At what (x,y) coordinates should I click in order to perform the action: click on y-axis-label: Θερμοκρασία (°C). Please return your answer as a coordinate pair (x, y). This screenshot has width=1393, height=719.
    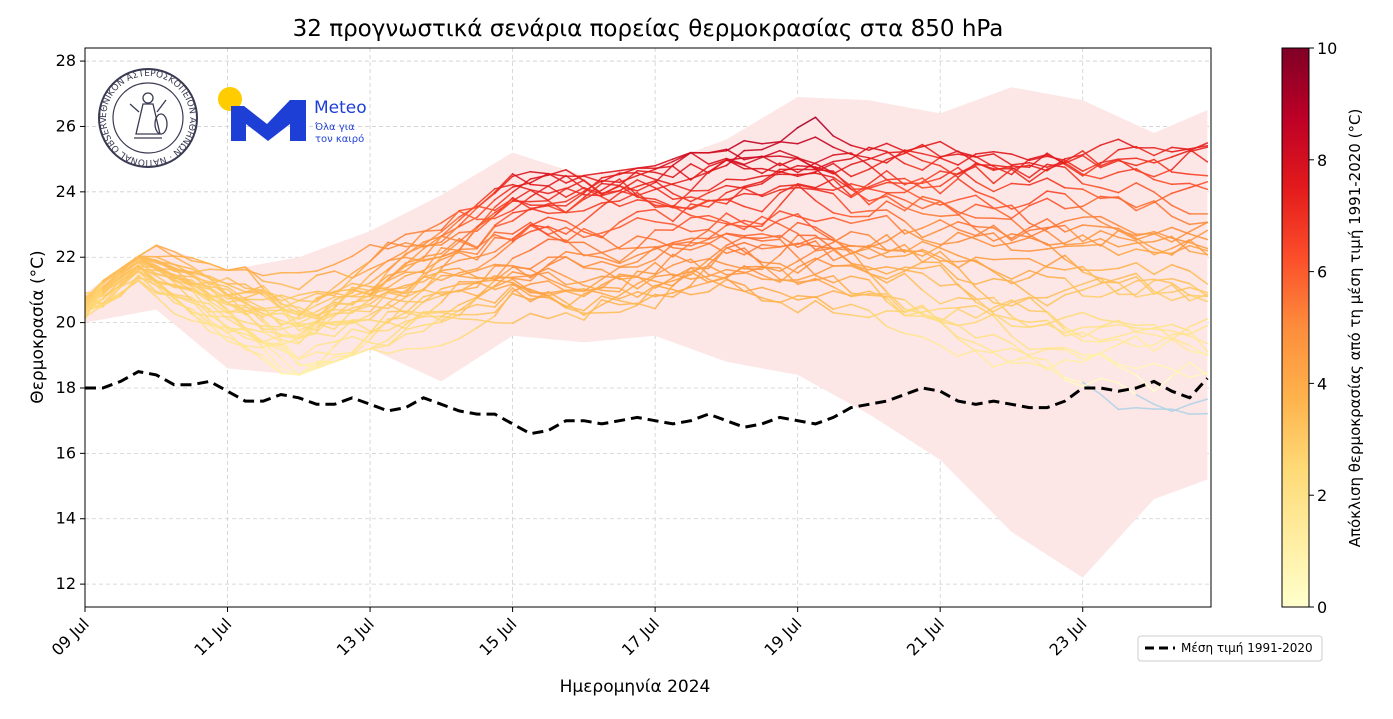
    Looking at the image, I should click on (38, 326).